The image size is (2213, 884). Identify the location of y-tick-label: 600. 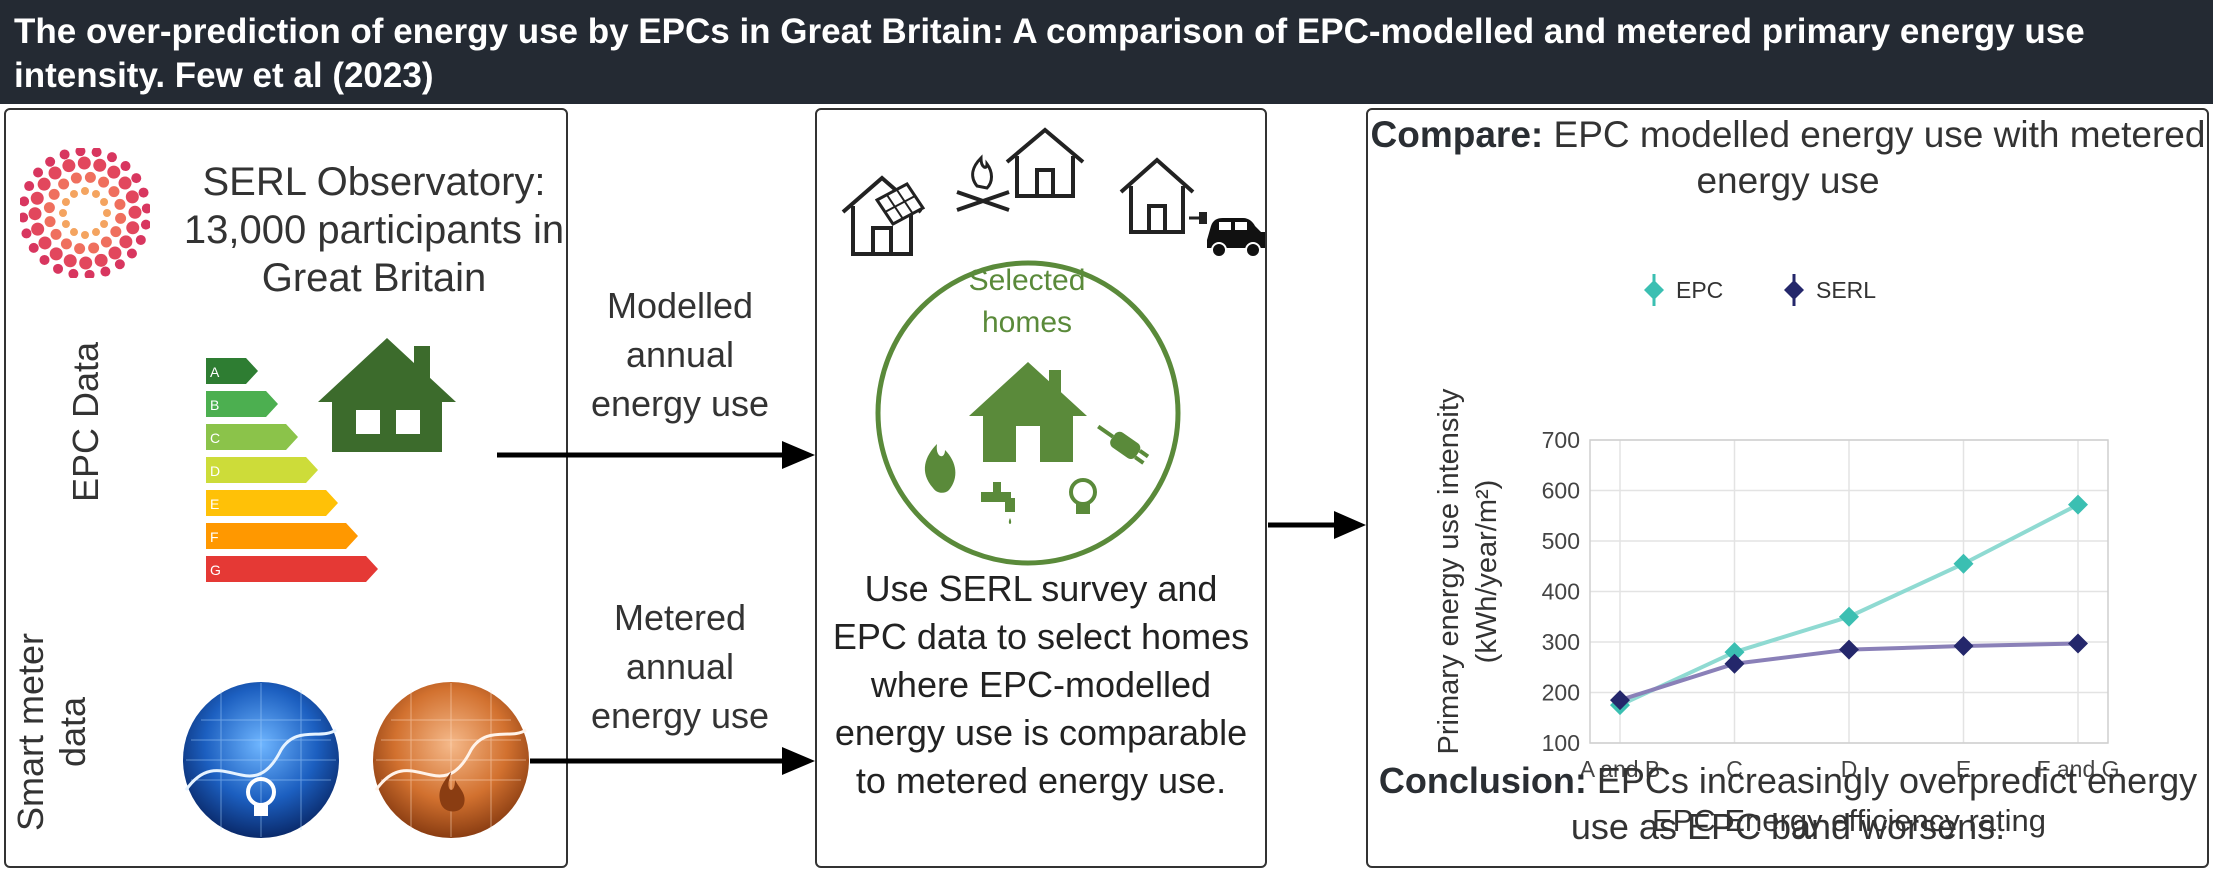
(1561, 491).